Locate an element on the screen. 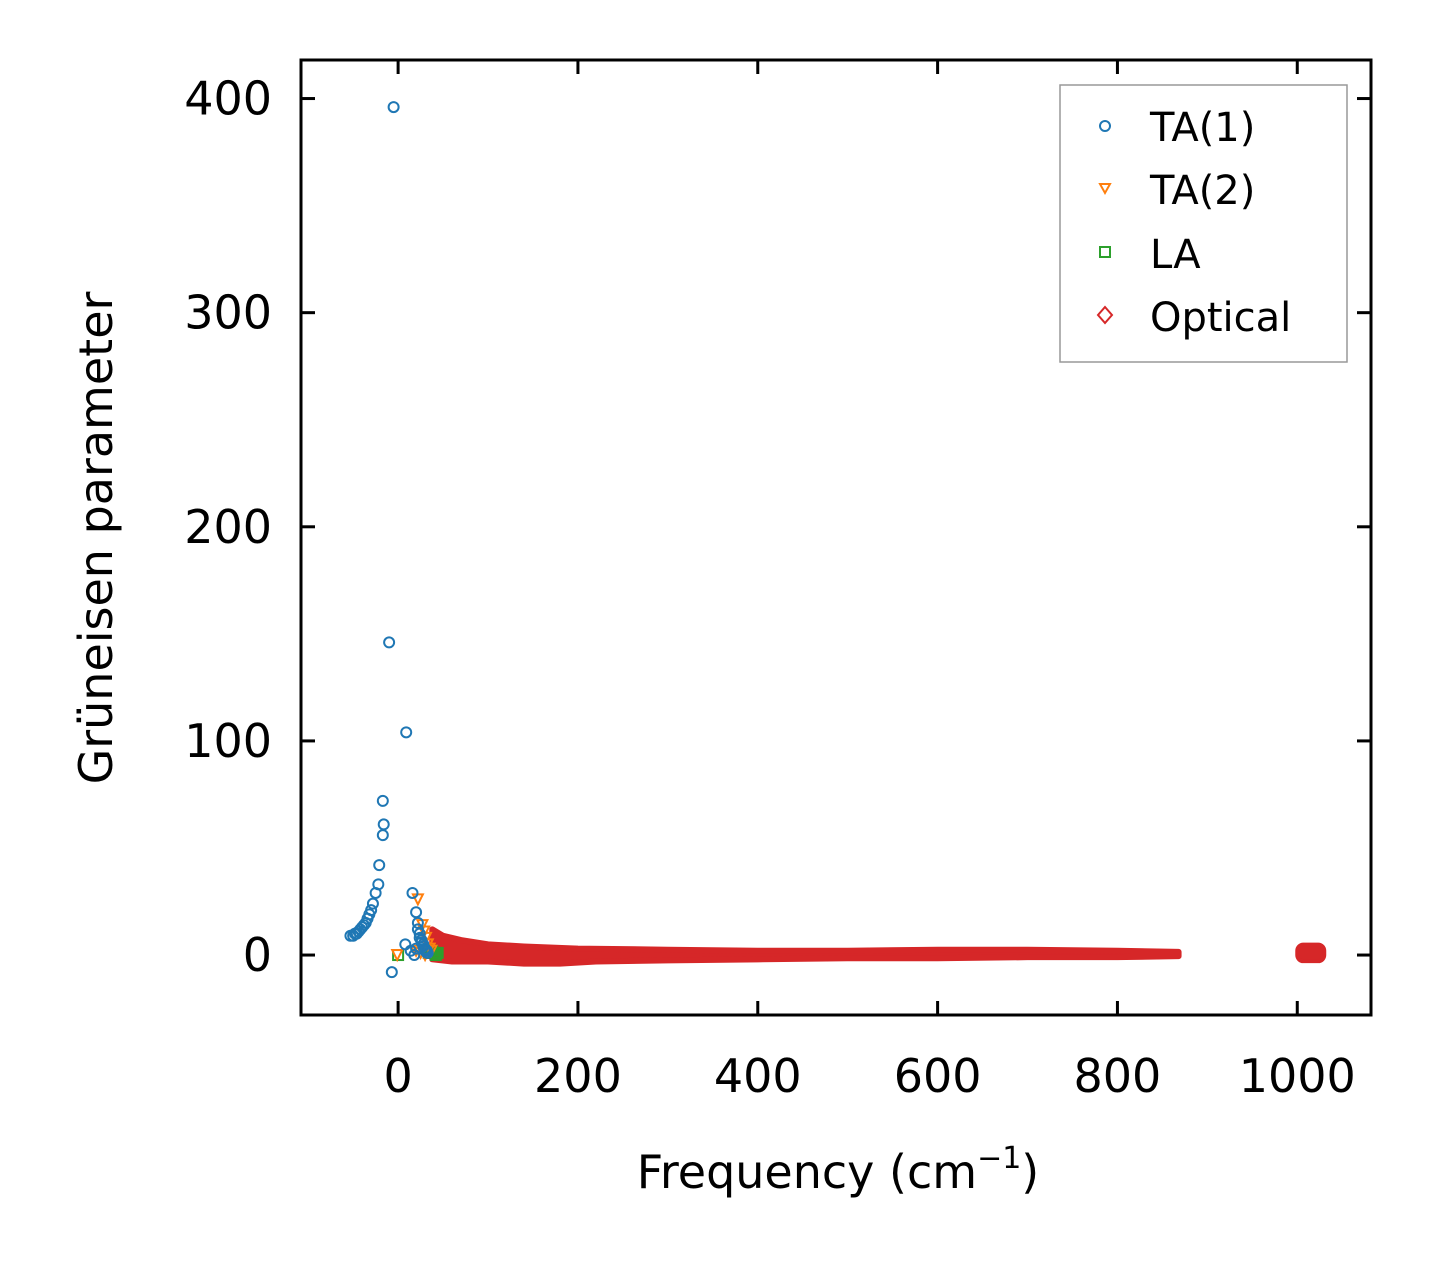 Image resolution: width=1431 pixels, height=1264 pixels. y-axis-label: Grüneisen parameter is located at coordinates (96, 537).